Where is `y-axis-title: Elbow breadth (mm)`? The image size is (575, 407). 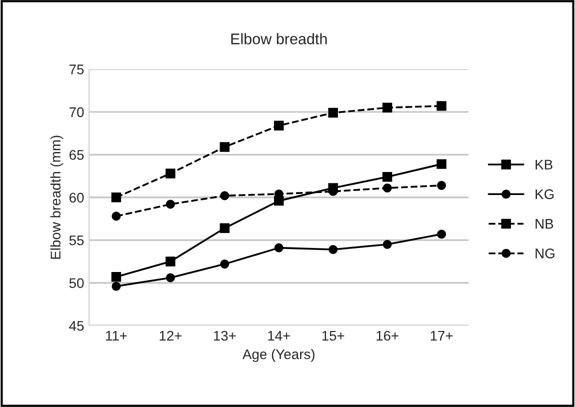
y-axis-title: Elbow breadth (mm) is located at coordinates (57, 197).